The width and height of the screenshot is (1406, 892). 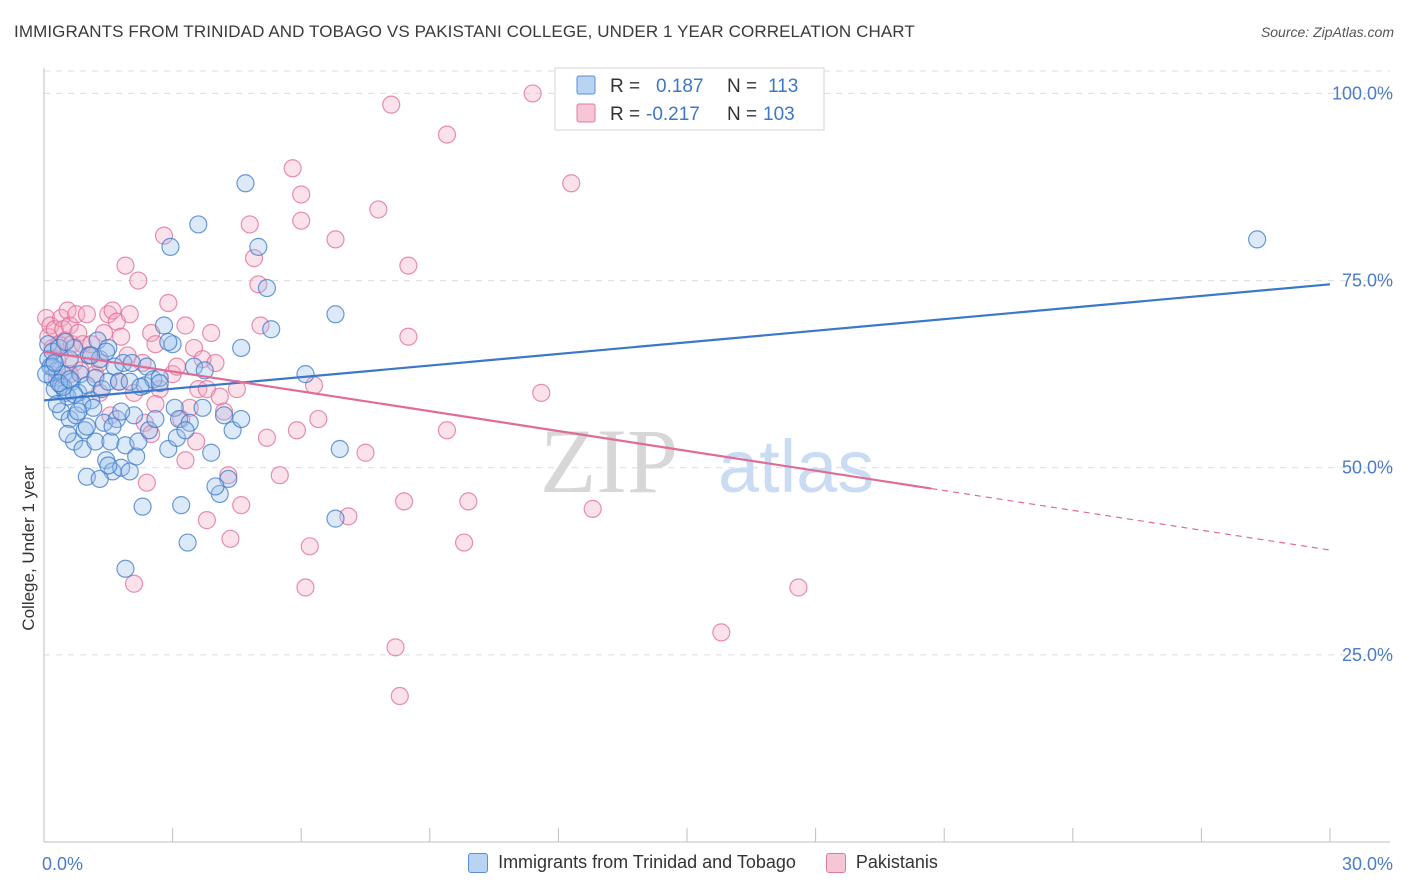 What do you see at coordinates (783, 86) in the screenshot?
I see `legend-n-value-1: 113` at bounding box center [783, 86].